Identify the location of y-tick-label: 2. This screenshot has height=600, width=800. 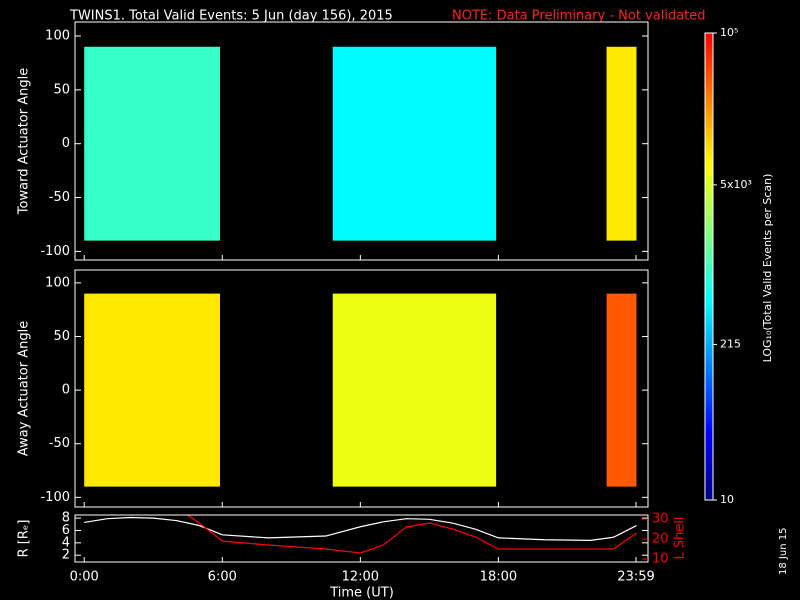
(66, 555).